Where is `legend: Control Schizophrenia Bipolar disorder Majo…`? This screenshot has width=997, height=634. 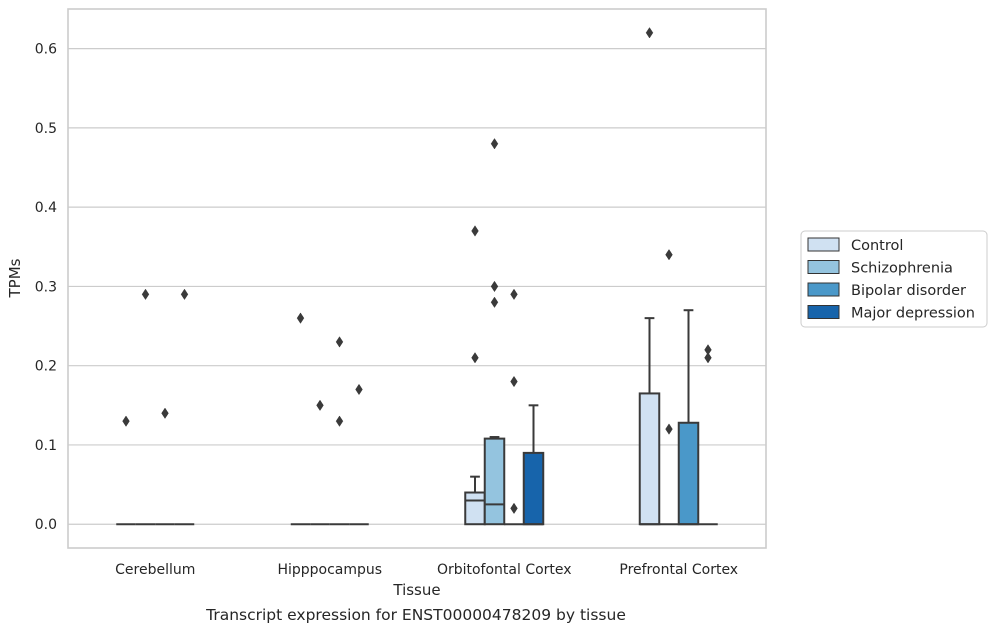
legend: Control Schizophrenia Bipolar disorder Majo… is located at coordinates (894, 279).